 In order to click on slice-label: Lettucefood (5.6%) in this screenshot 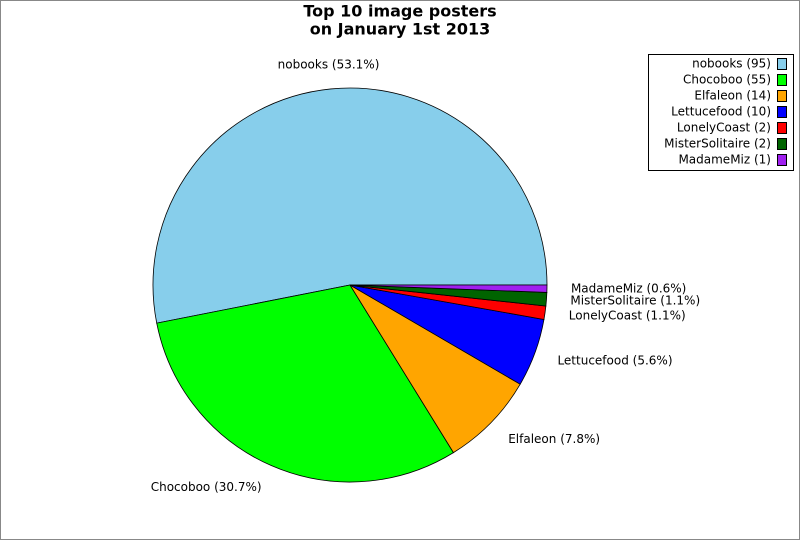, I will do `click(614, 361)`.